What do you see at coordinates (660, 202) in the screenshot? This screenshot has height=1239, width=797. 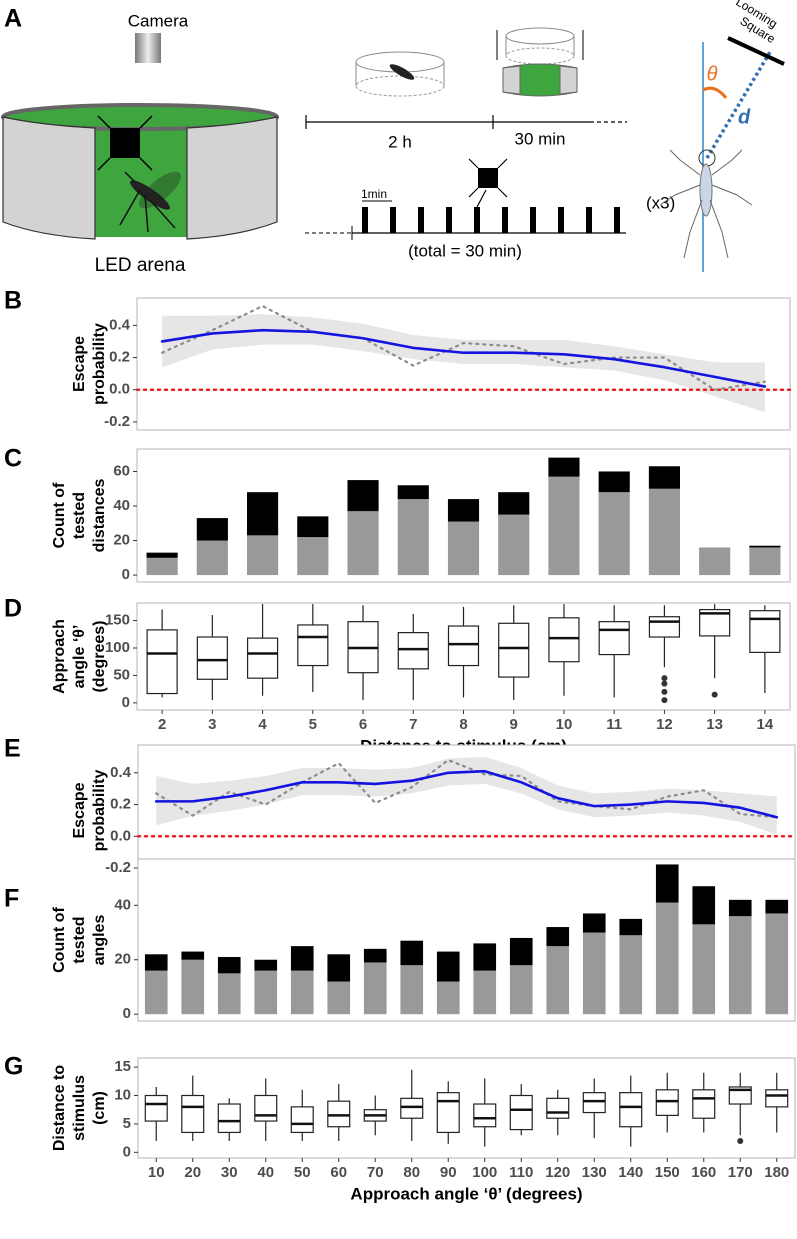 I see `repeat-label: (x3)` at bounding box center [660, 202].